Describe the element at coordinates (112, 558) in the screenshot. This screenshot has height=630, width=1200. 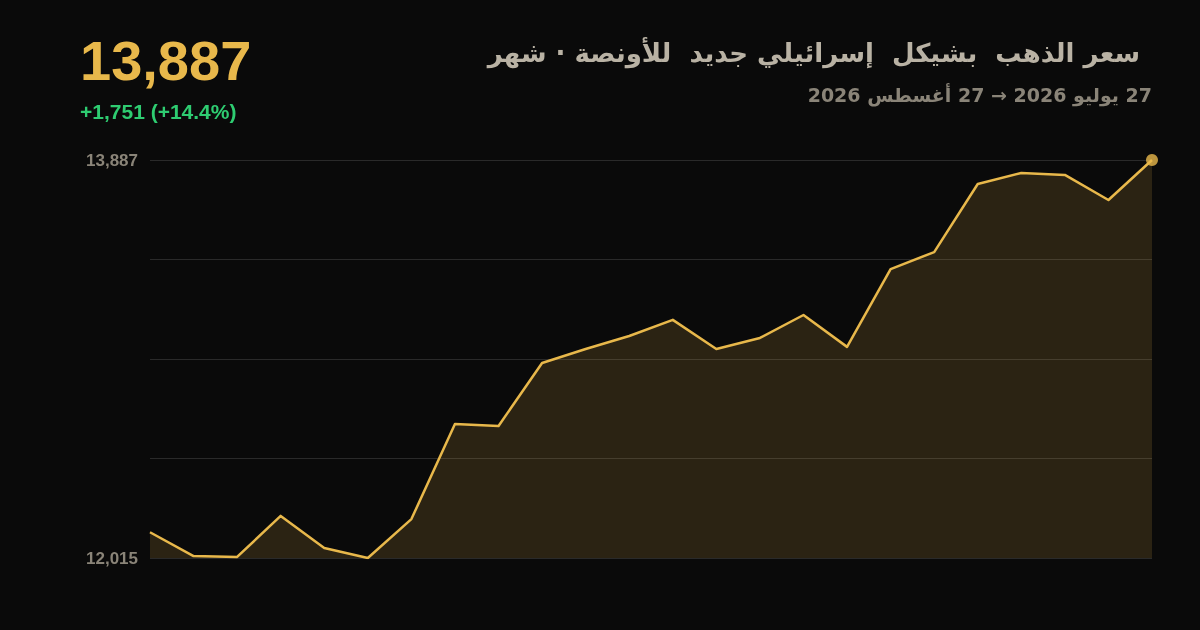
I see `y-tick-label: 12,015` at that location.